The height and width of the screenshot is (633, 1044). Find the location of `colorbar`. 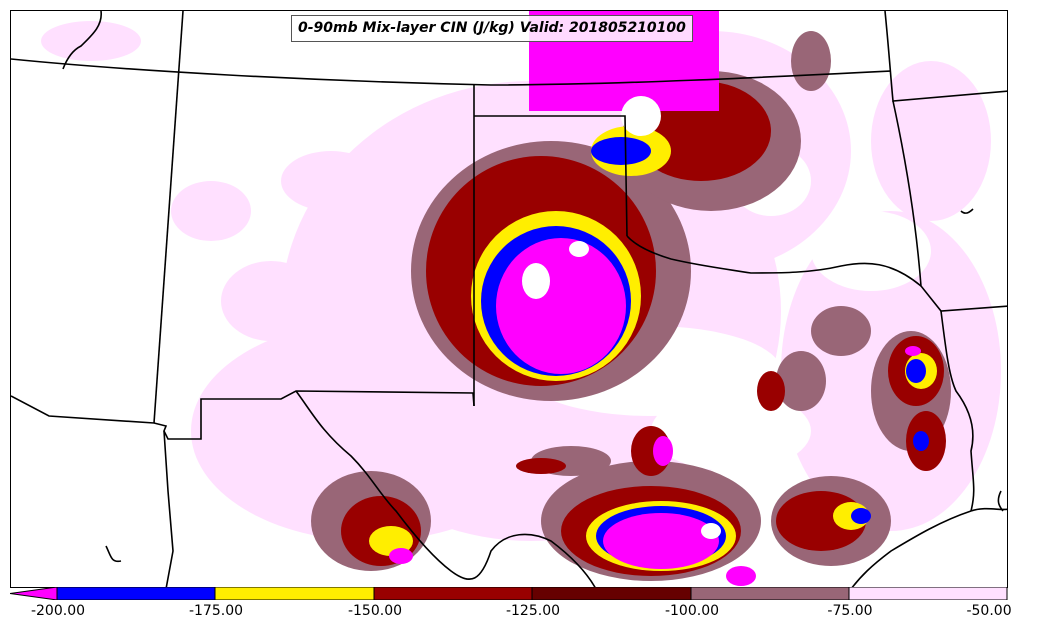

colorbar is located at coordinates (509, 593).